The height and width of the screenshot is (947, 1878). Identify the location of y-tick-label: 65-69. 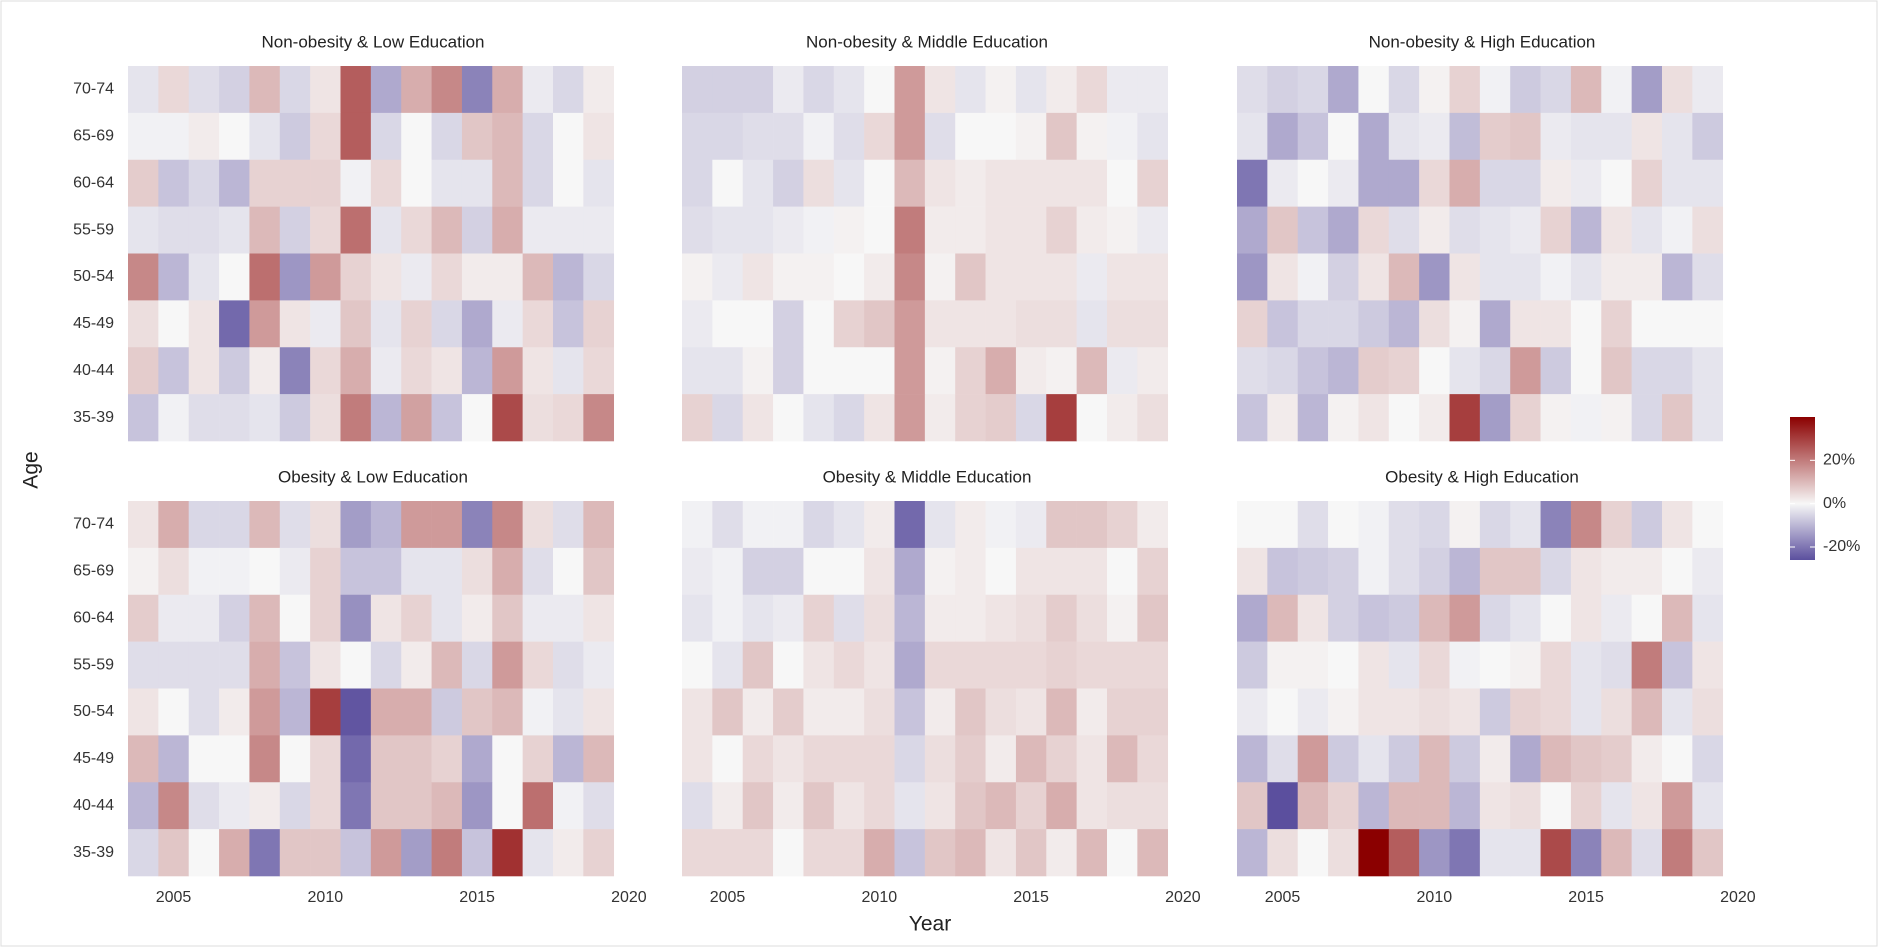
(93, 571).